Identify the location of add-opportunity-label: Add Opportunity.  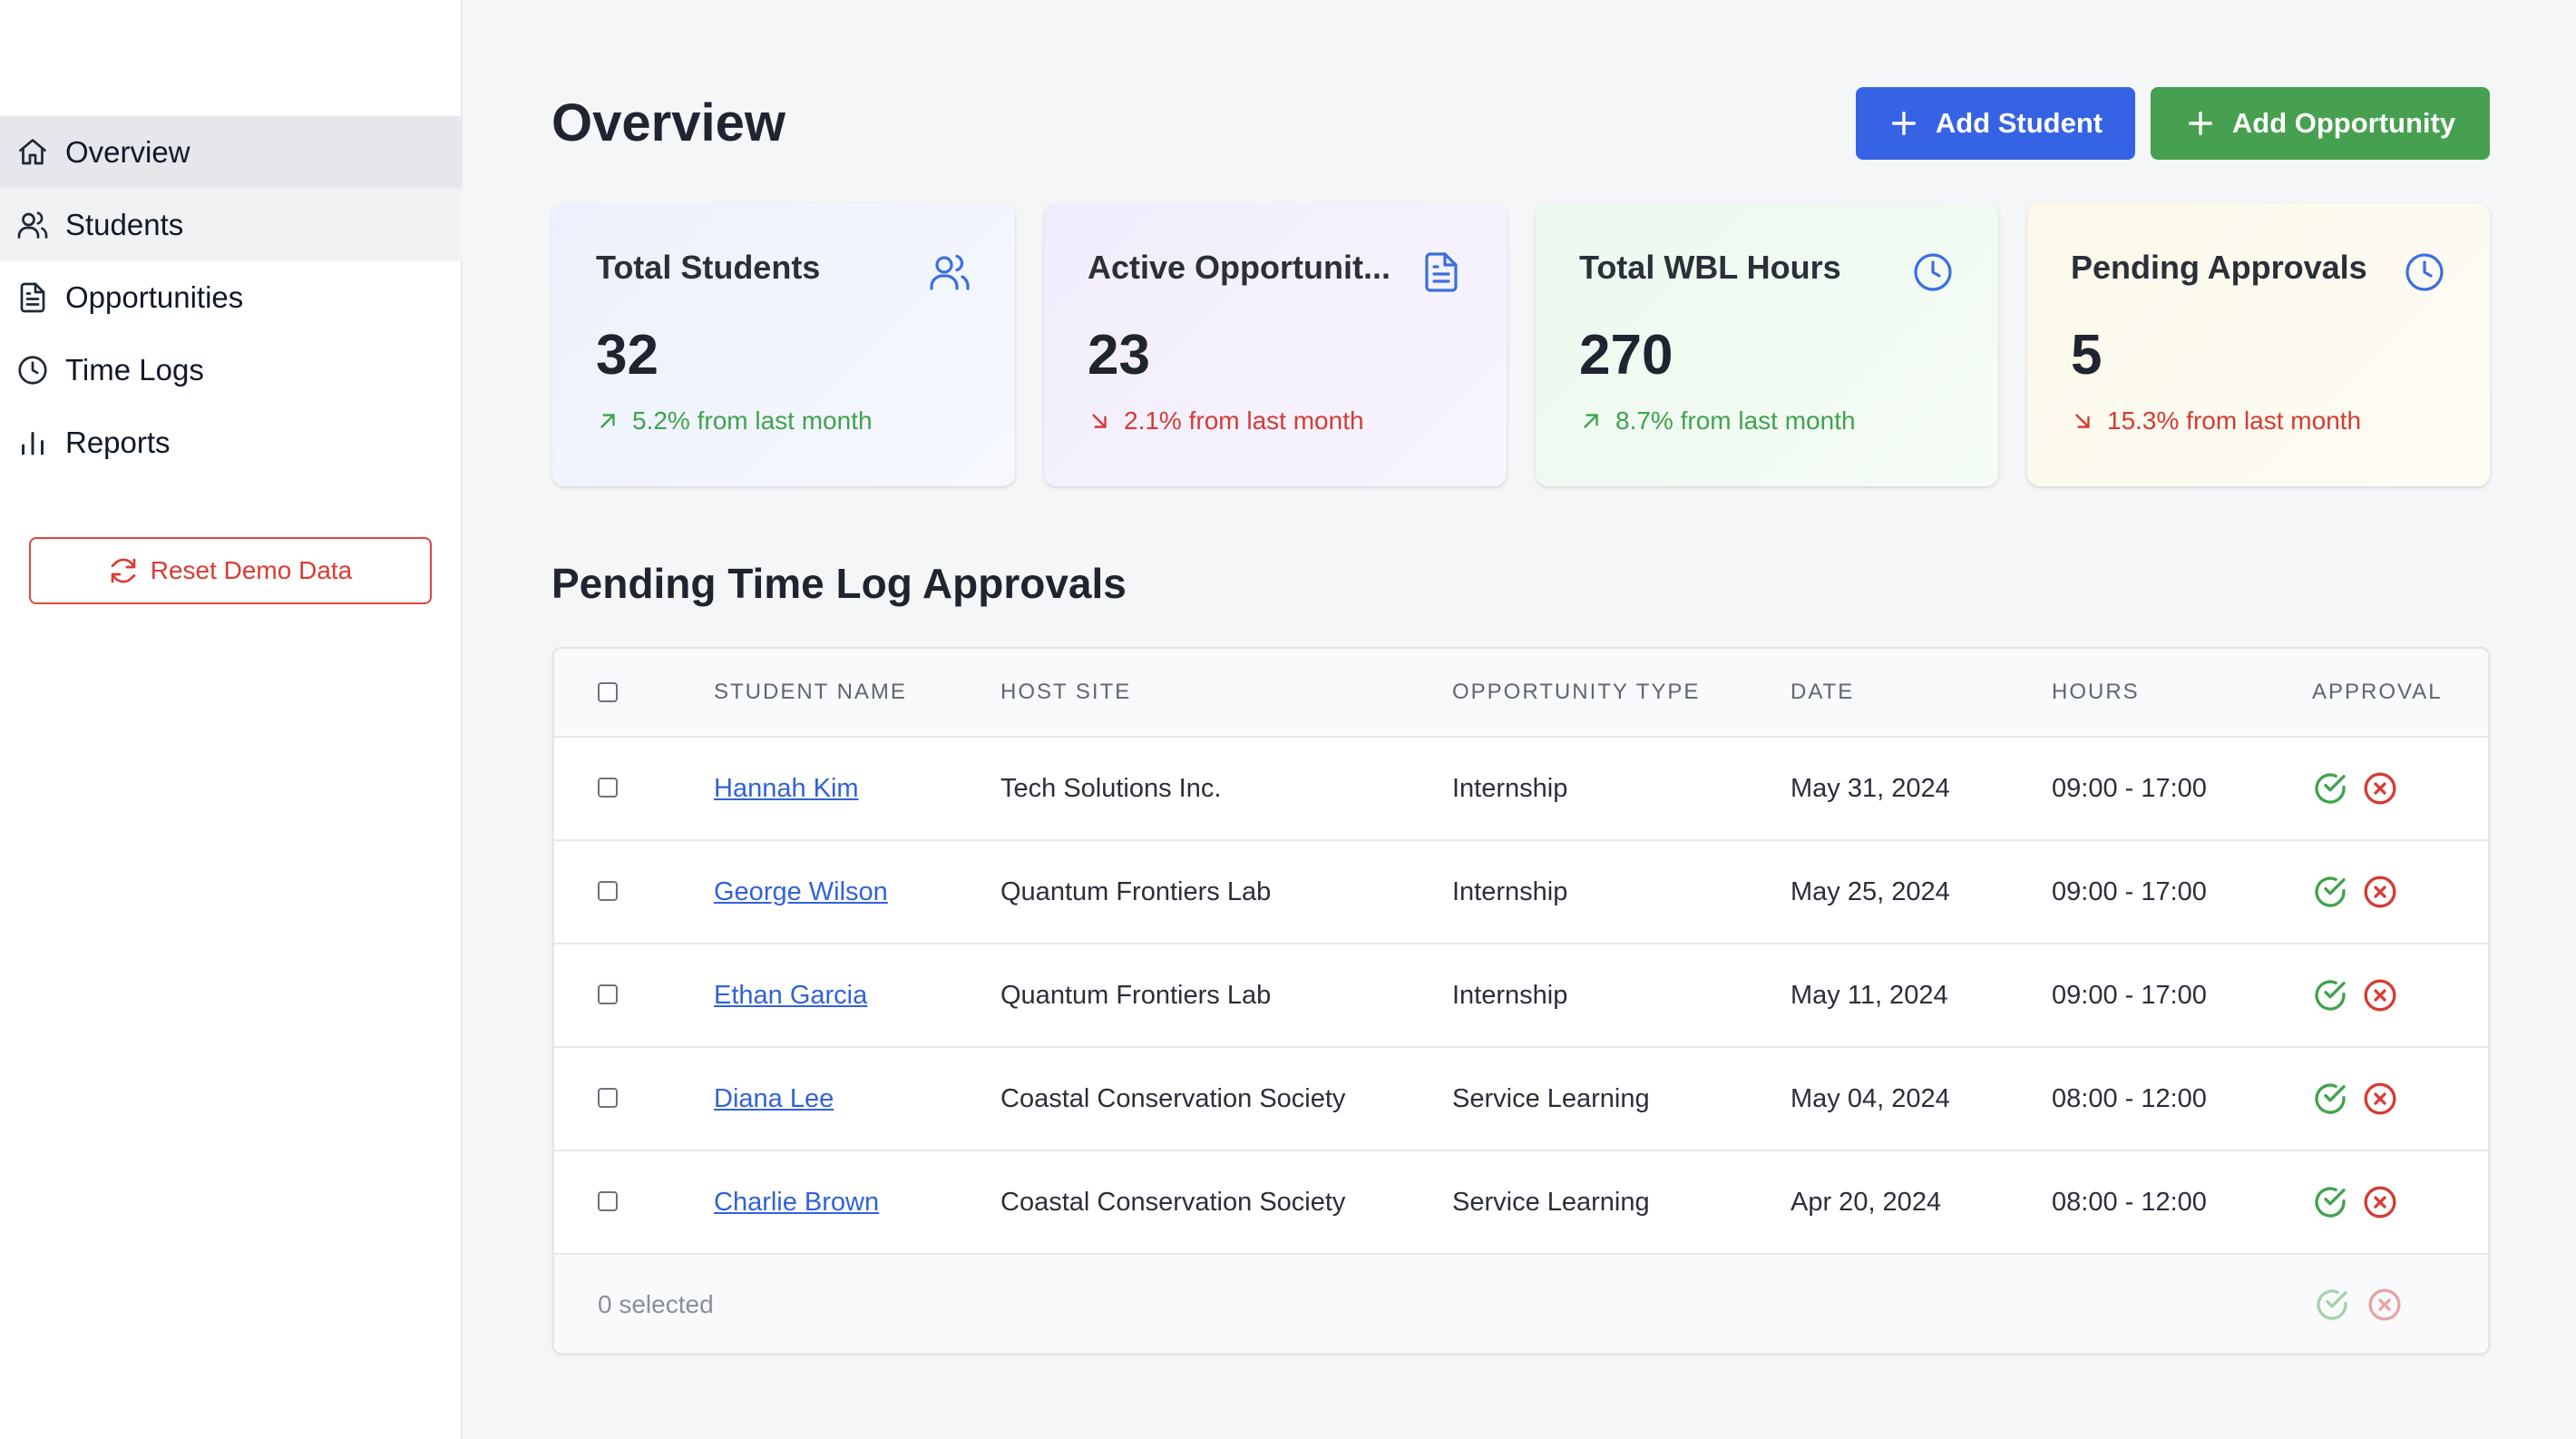
(2343, 123).